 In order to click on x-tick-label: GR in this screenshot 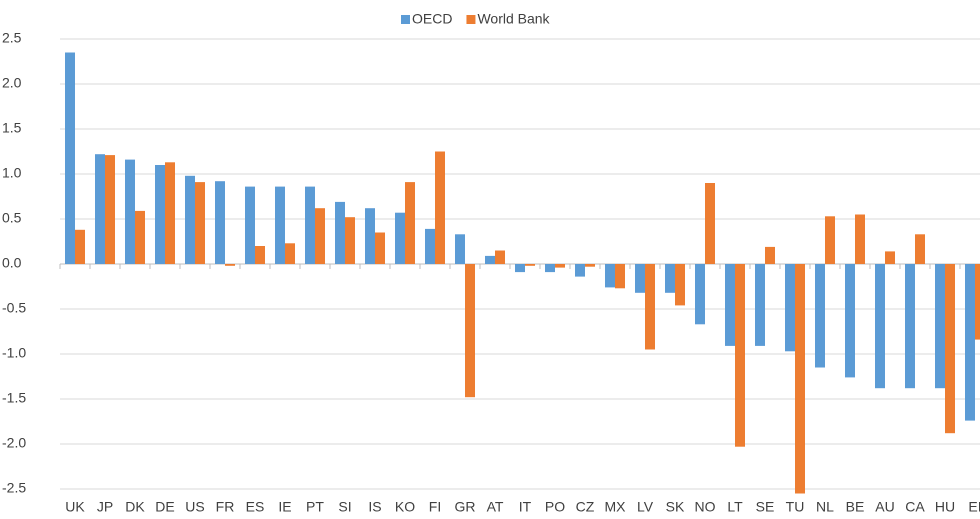, I will do `click(465, 507)`.